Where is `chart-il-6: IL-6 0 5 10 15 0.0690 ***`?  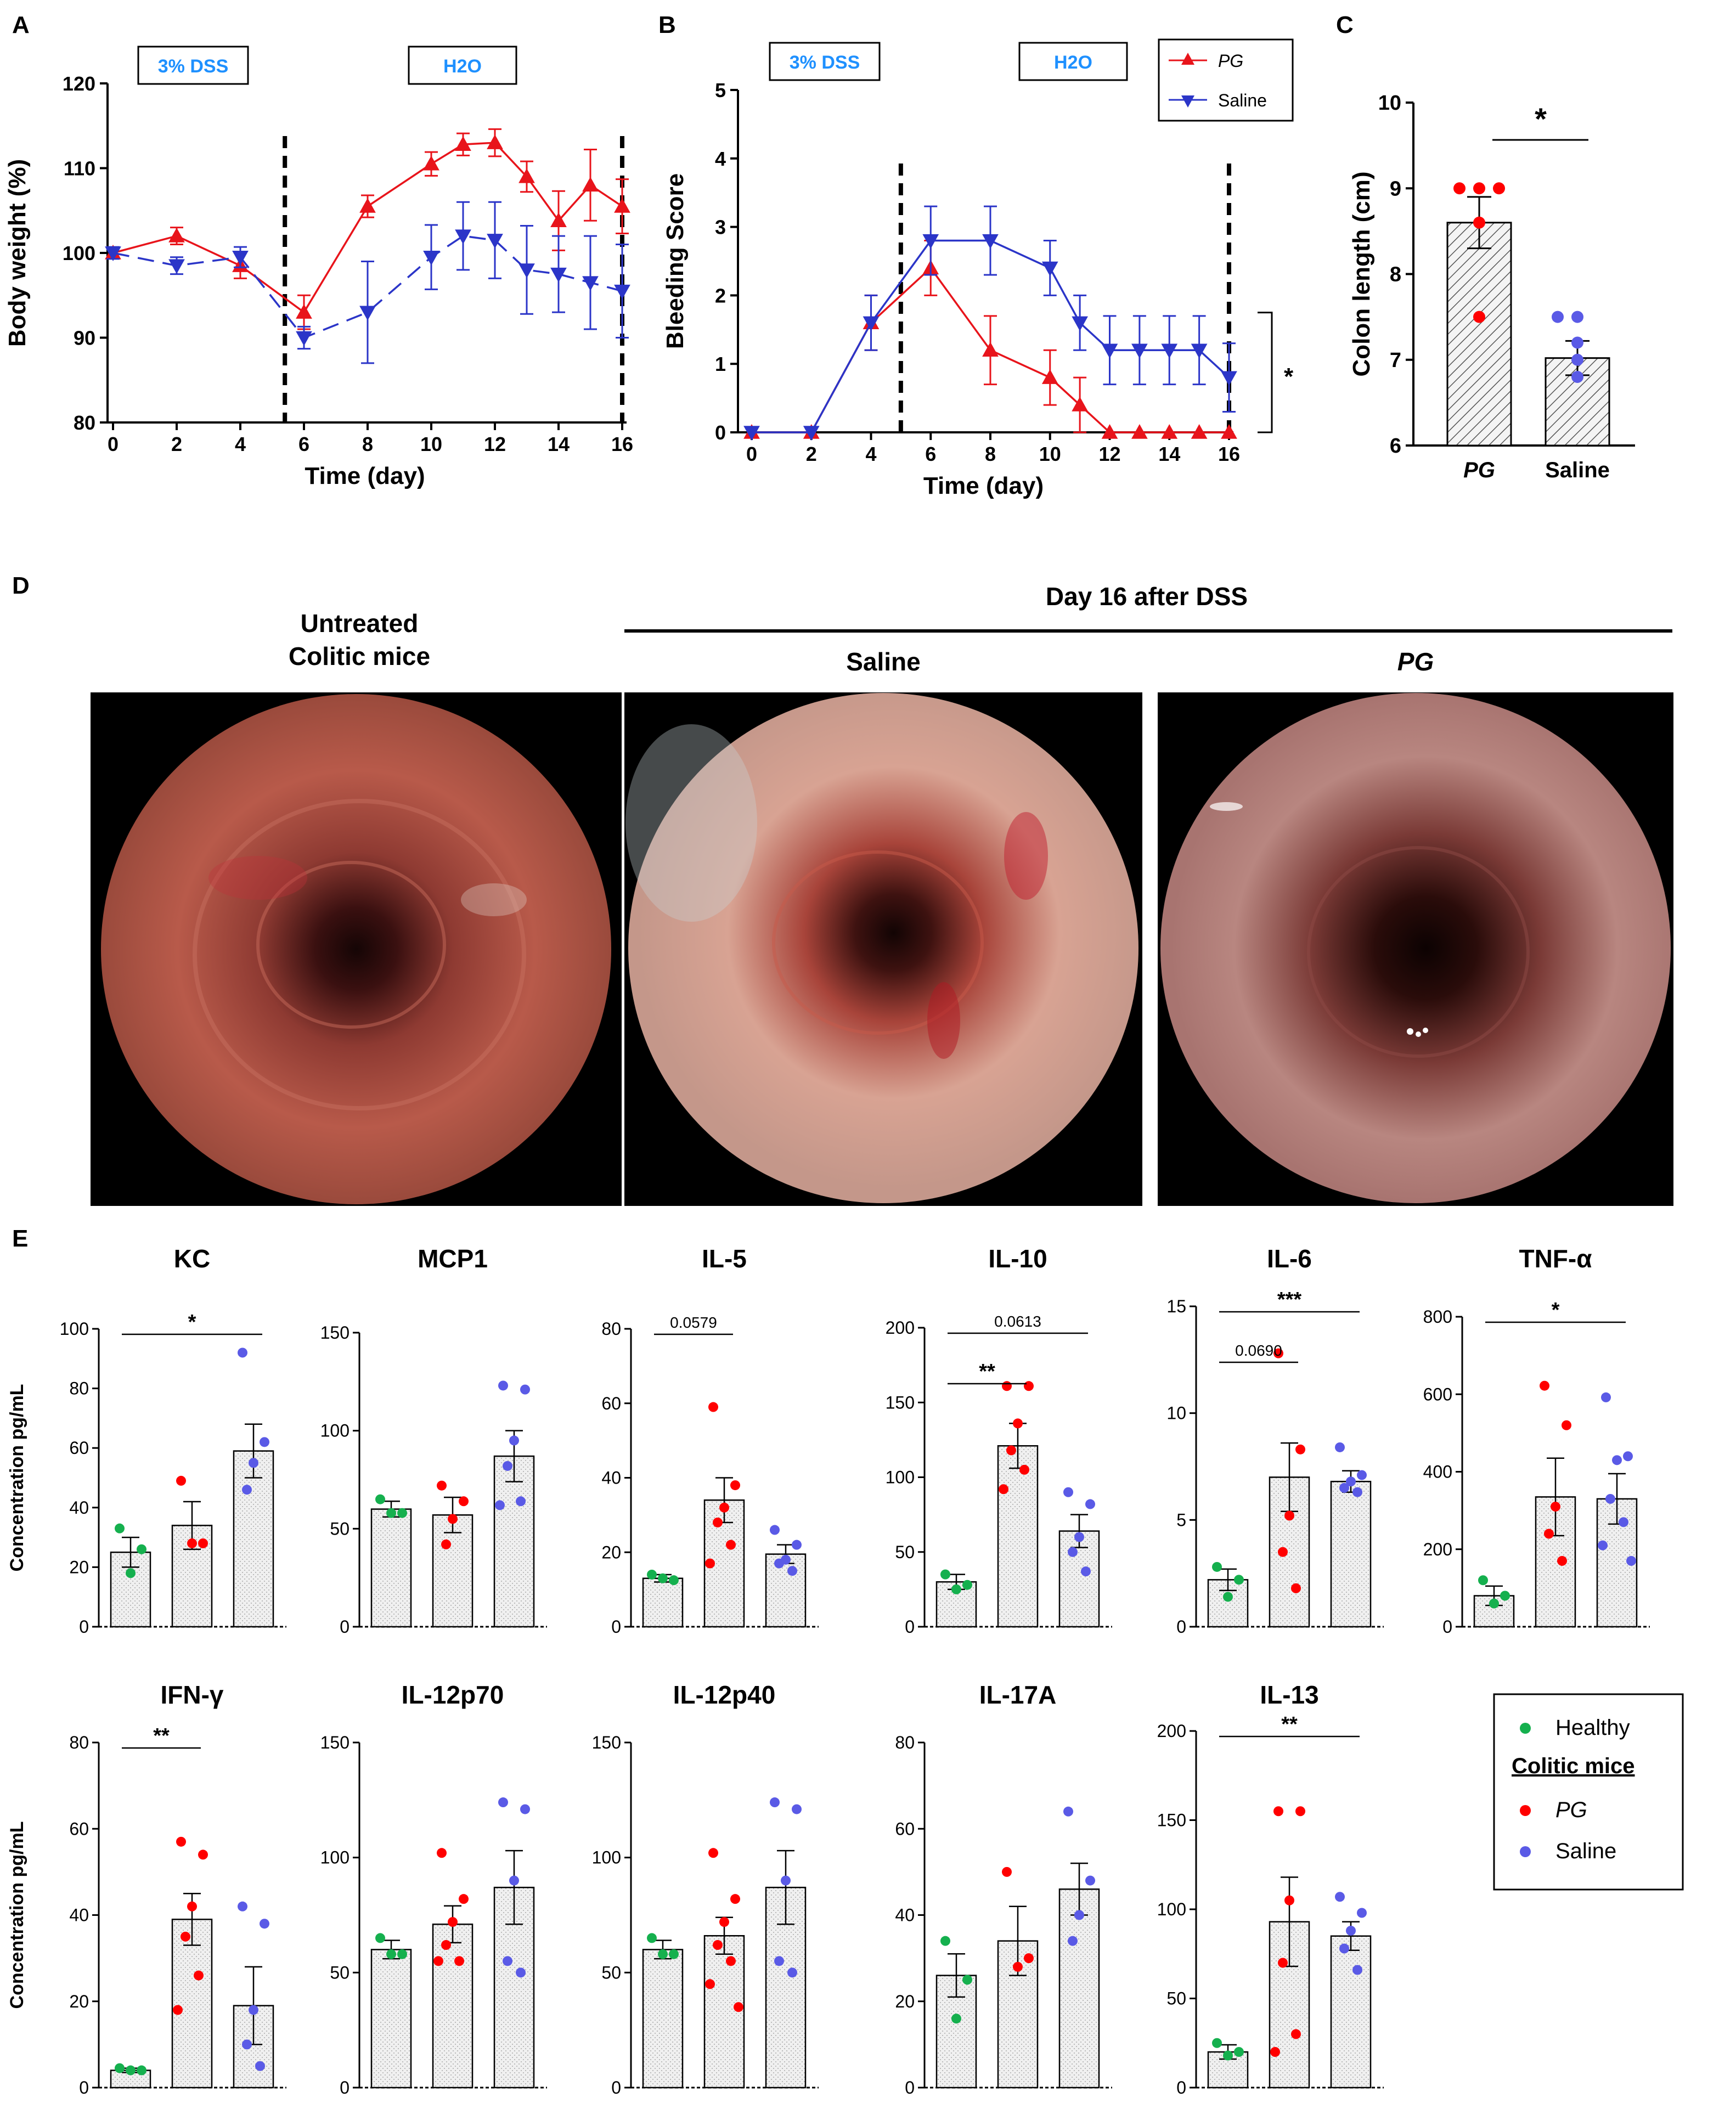 chart-il-6: IL-6 0 5 10 15 0.0690 *** is located at coordinates (1275, 1440).